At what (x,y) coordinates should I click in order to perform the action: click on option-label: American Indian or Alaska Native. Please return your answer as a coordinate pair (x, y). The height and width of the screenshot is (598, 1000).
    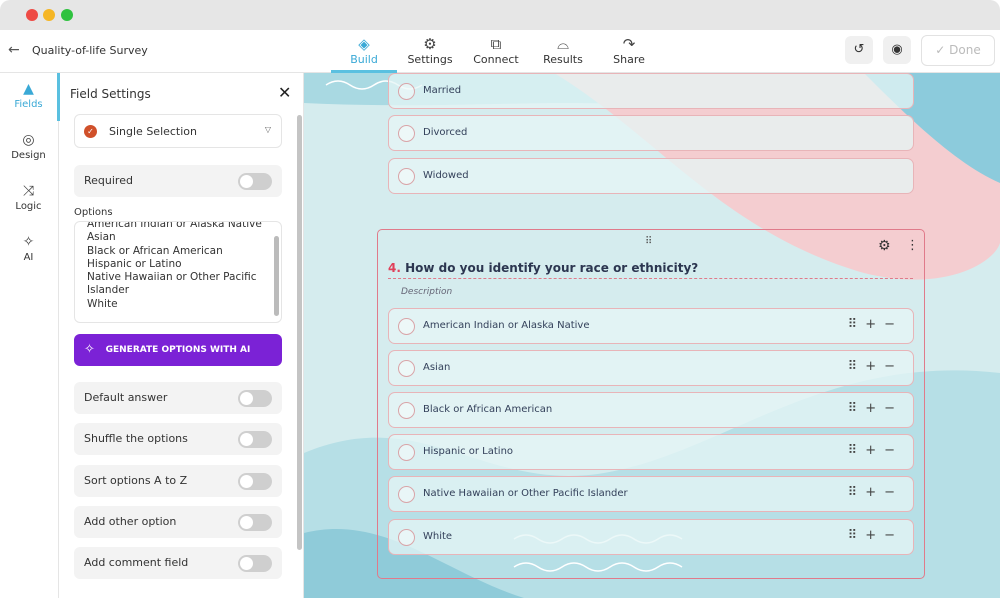
    Looking at the image, I should click on (506, 325).